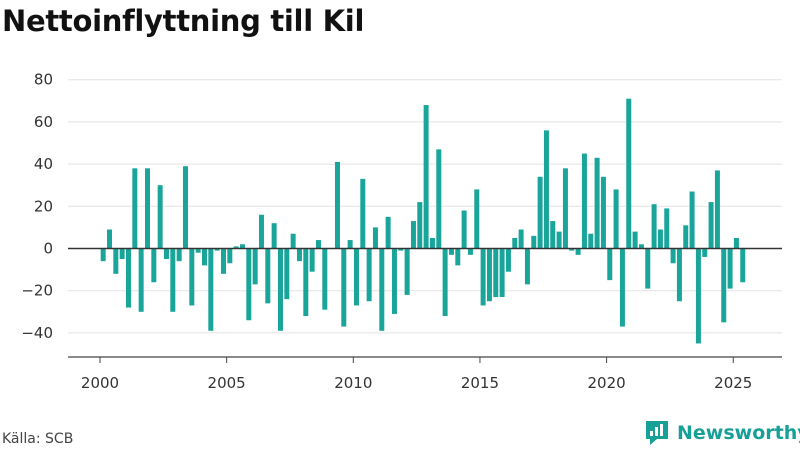  Describe the element at coordinates (183, 21) in the screenshot. I see `chart-title: Nettoinflyttning till Kil` at that location.